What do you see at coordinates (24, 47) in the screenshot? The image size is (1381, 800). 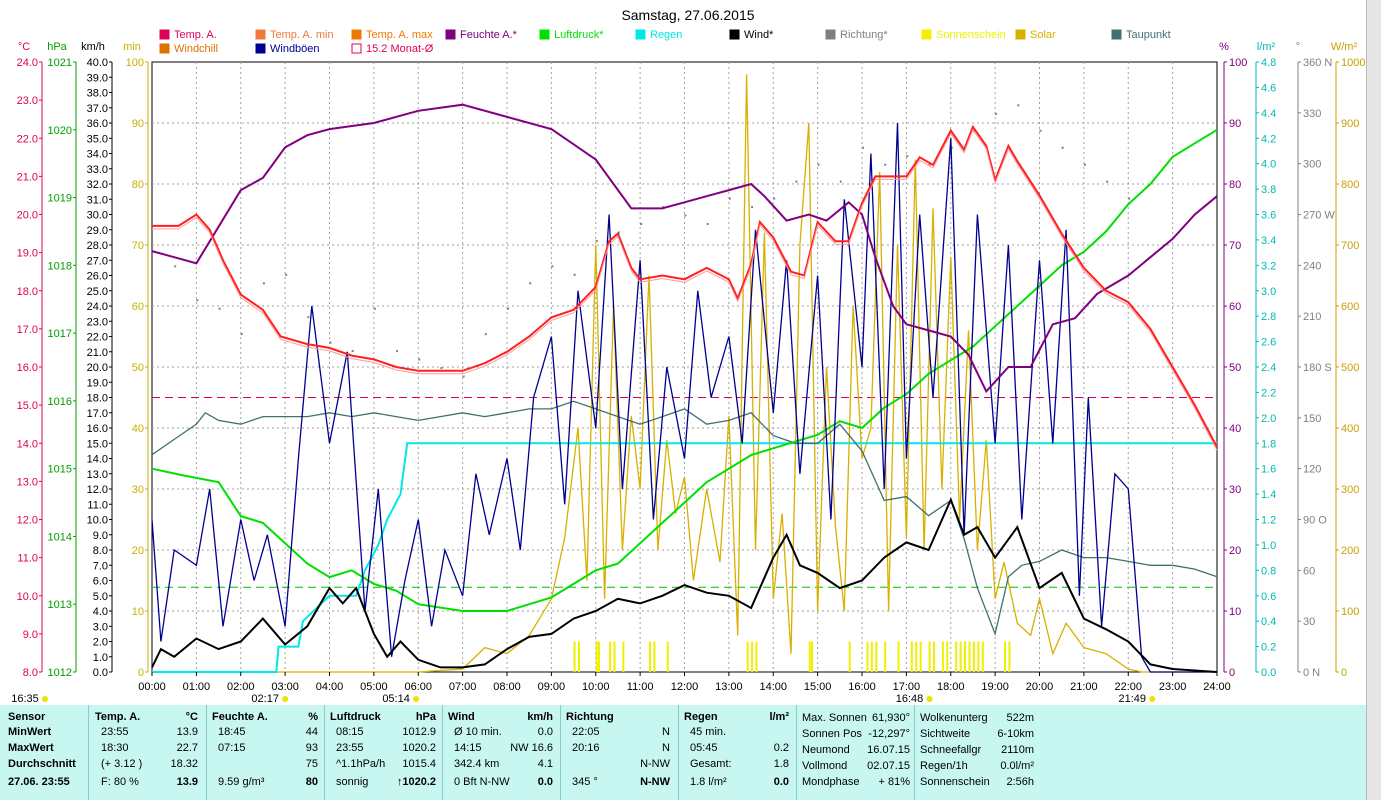 I see `axis-unit-label: °C` at bounding box center [24, 47].